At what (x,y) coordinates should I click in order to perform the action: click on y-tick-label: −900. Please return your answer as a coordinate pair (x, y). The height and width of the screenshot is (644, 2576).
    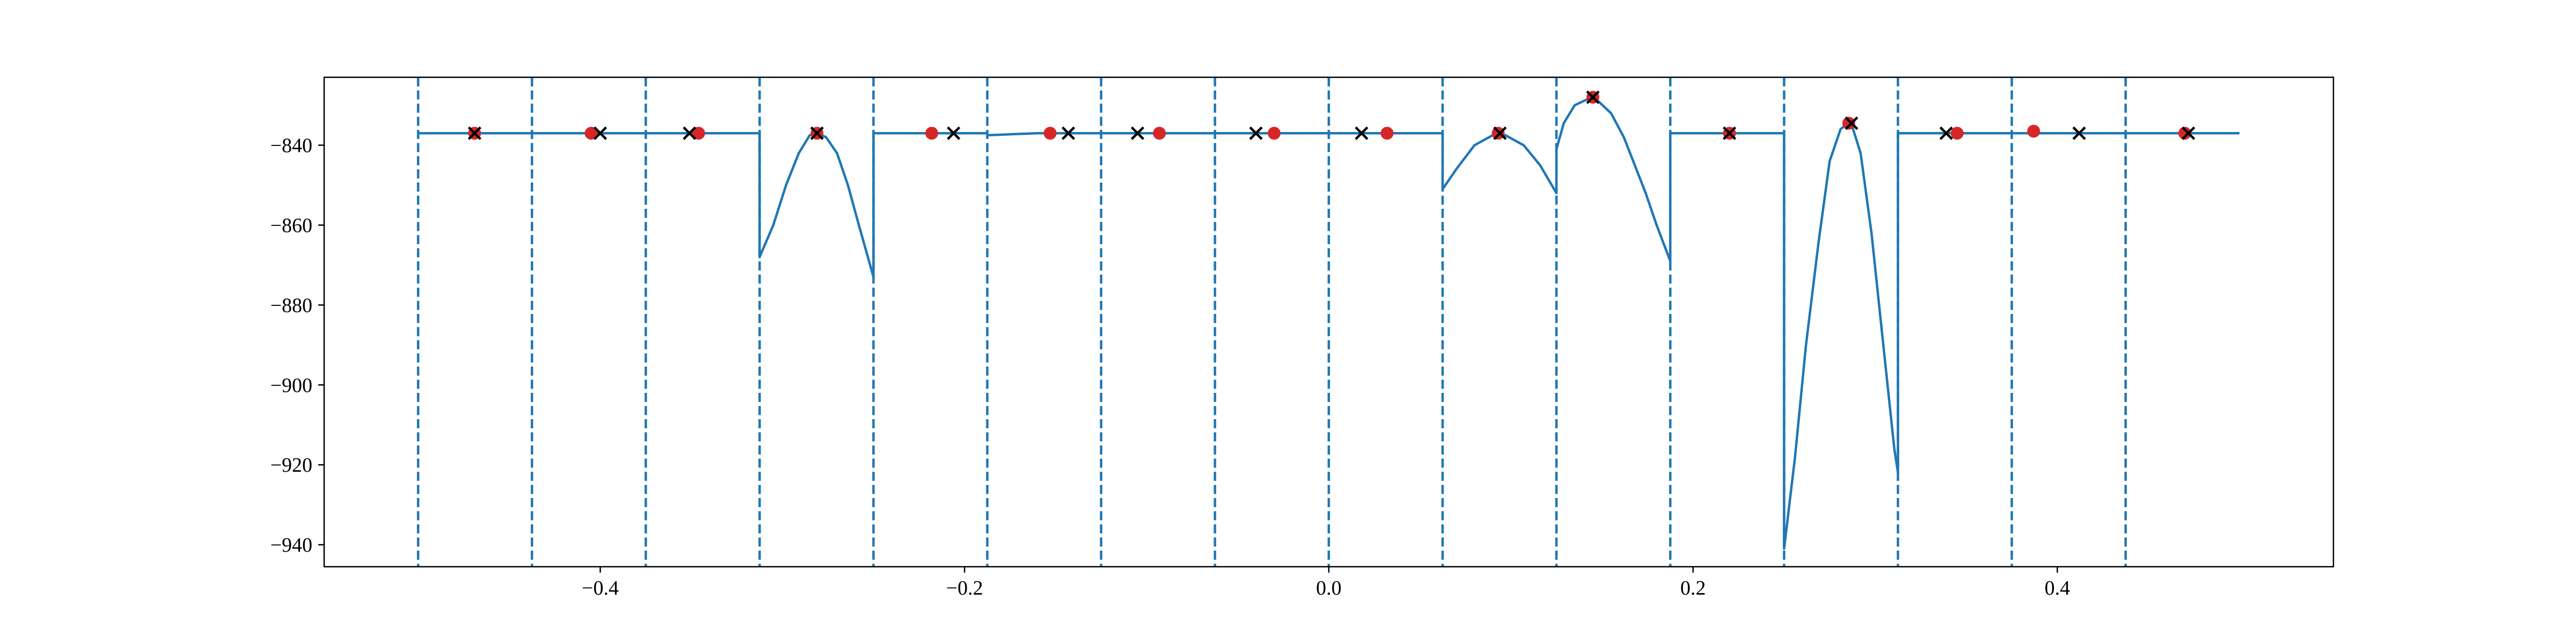
    Looking at the image, I should click on (291, 385).